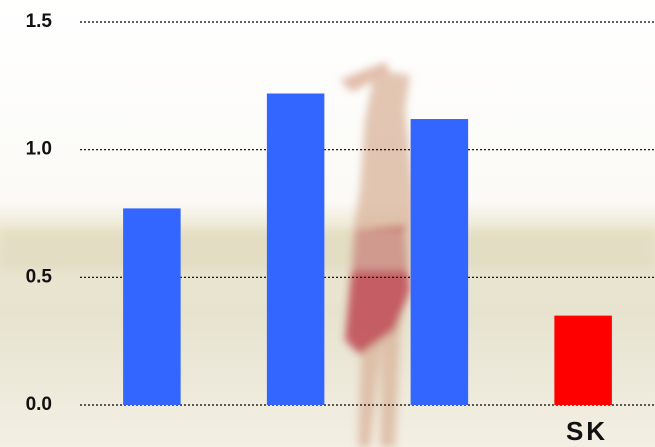  What do you see at coordinates (39, 404) in the screenshot?
I see `y-tick-label: 0.0` at bounding box center [39, 404].